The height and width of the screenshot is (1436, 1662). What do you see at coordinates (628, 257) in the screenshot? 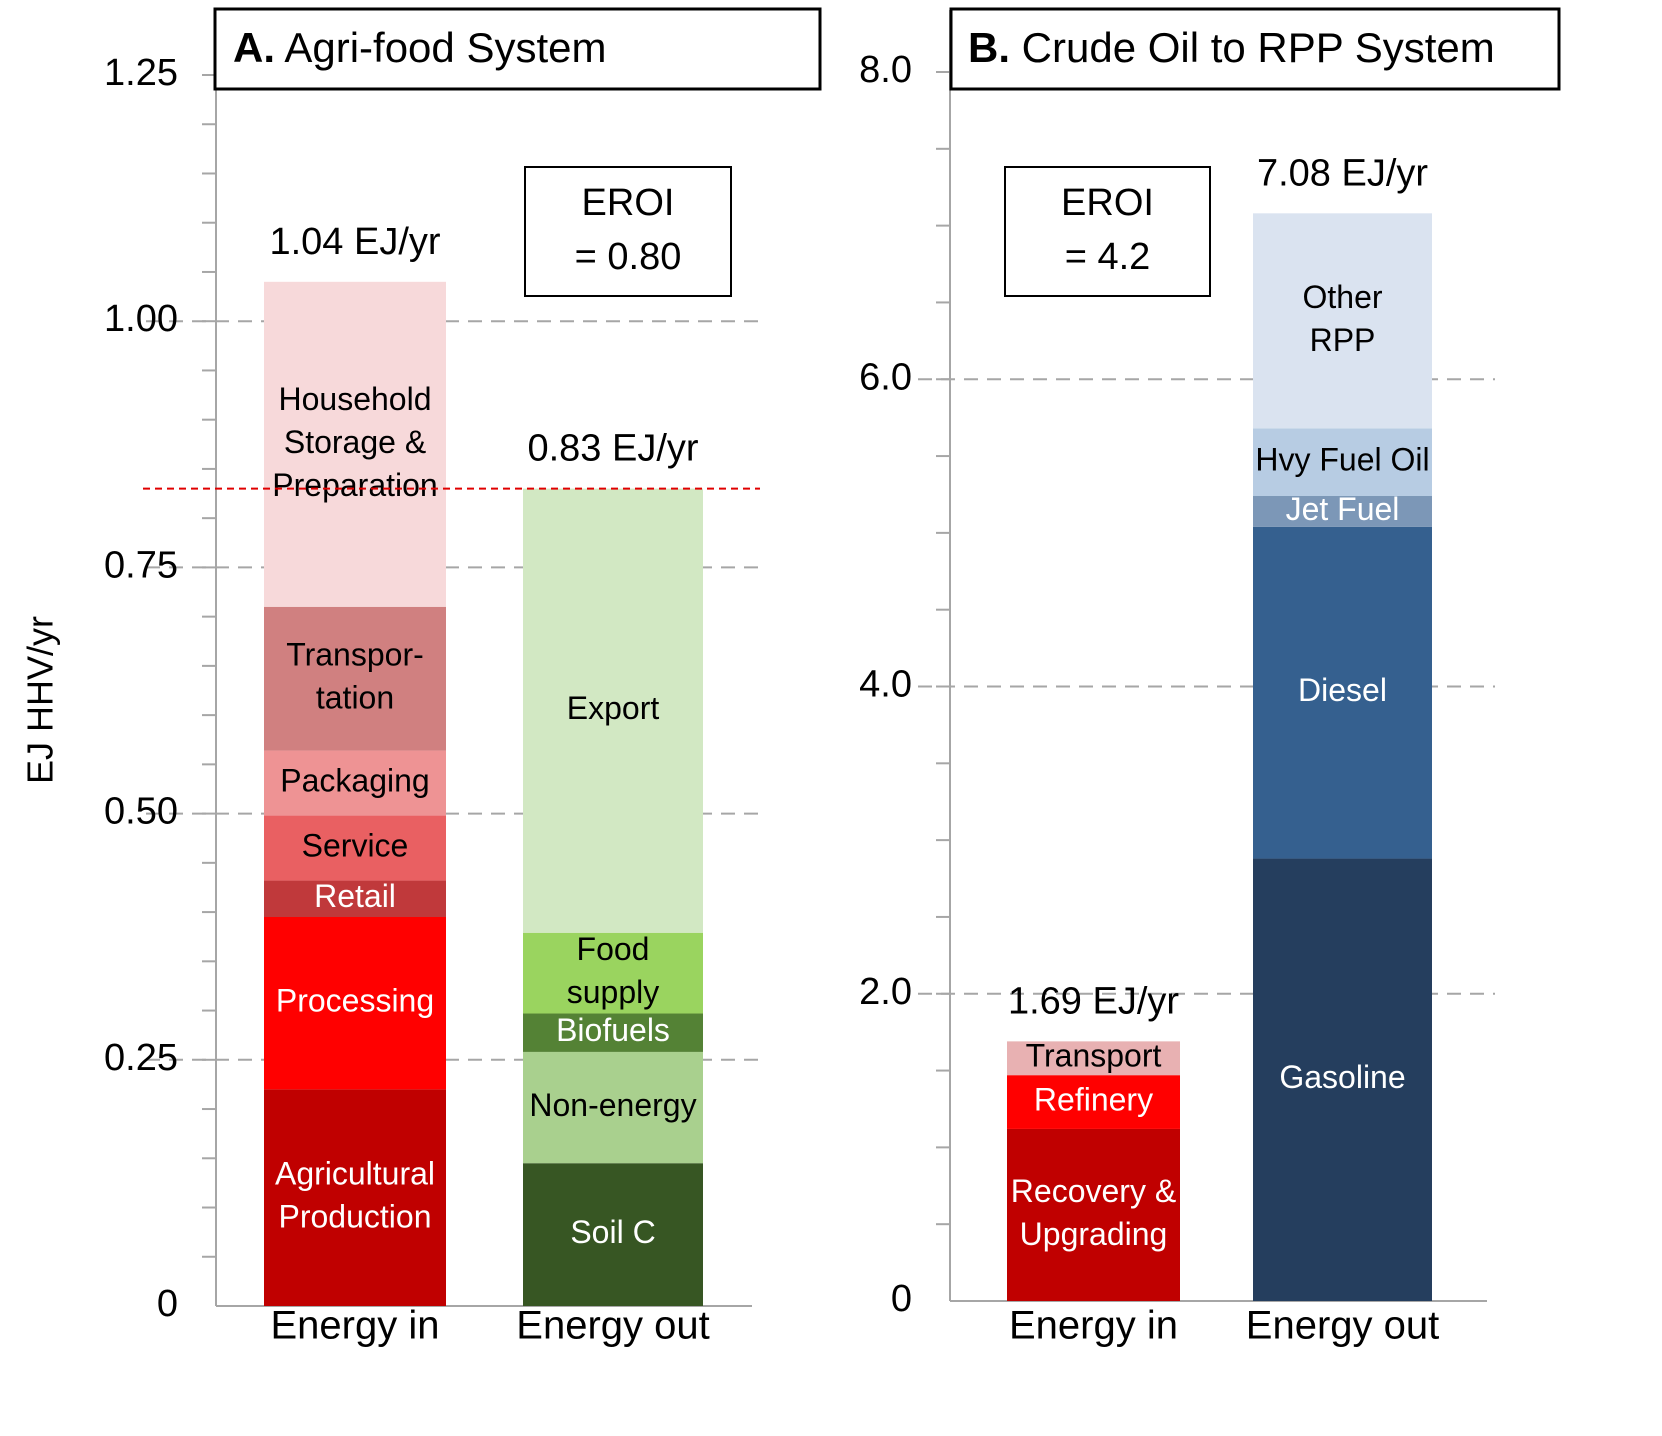
I see `eroi-value: = 0.80` at bounding box center [628, 257].